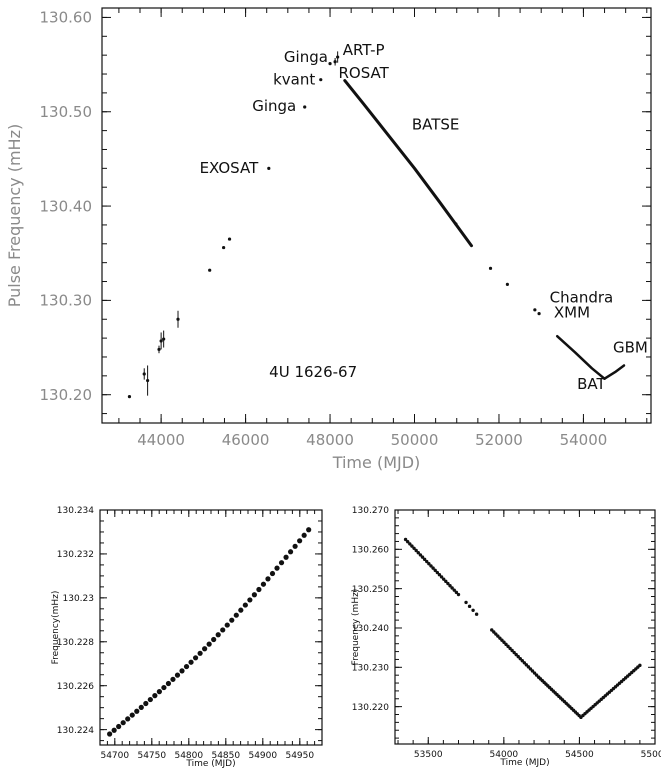 The image size is (661, 768). I want to click on annotation-label: Chandra, so click(582, 297).